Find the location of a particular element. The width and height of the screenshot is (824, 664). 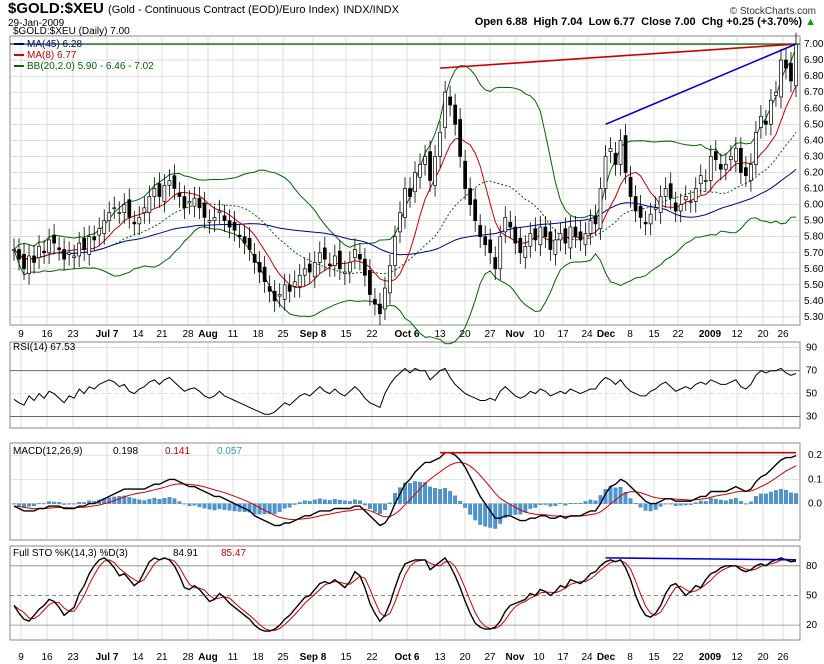

rsi-title: RSI(14) 67.53 is located at coordinates (44, 347).